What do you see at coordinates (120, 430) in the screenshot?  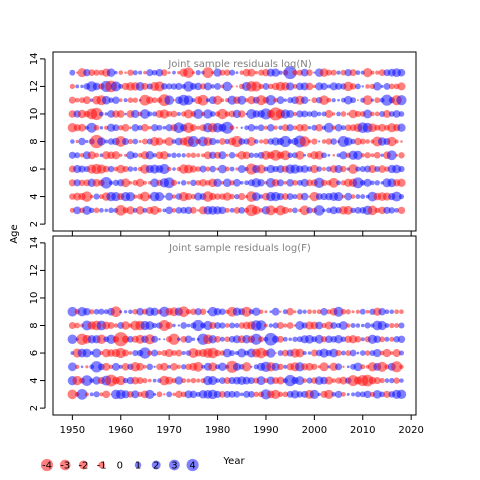 I see `x-tick-label: 1960` at bounding box center [120, 430].